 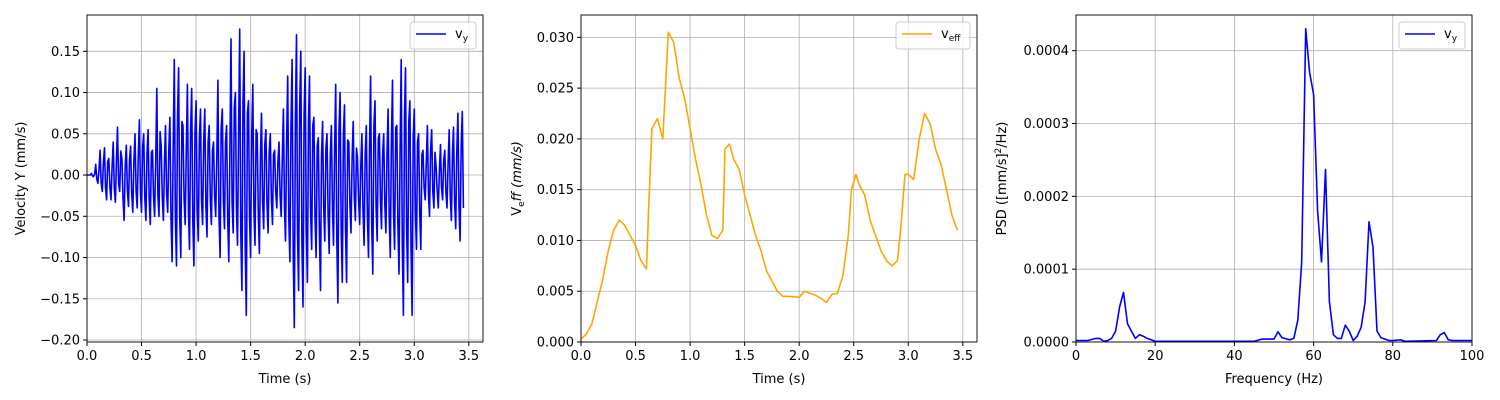 What do you see at coordinates (60, 258) in the screenshot?
I see `y-tick-label: −0.10` at bounding box center [60, 258].